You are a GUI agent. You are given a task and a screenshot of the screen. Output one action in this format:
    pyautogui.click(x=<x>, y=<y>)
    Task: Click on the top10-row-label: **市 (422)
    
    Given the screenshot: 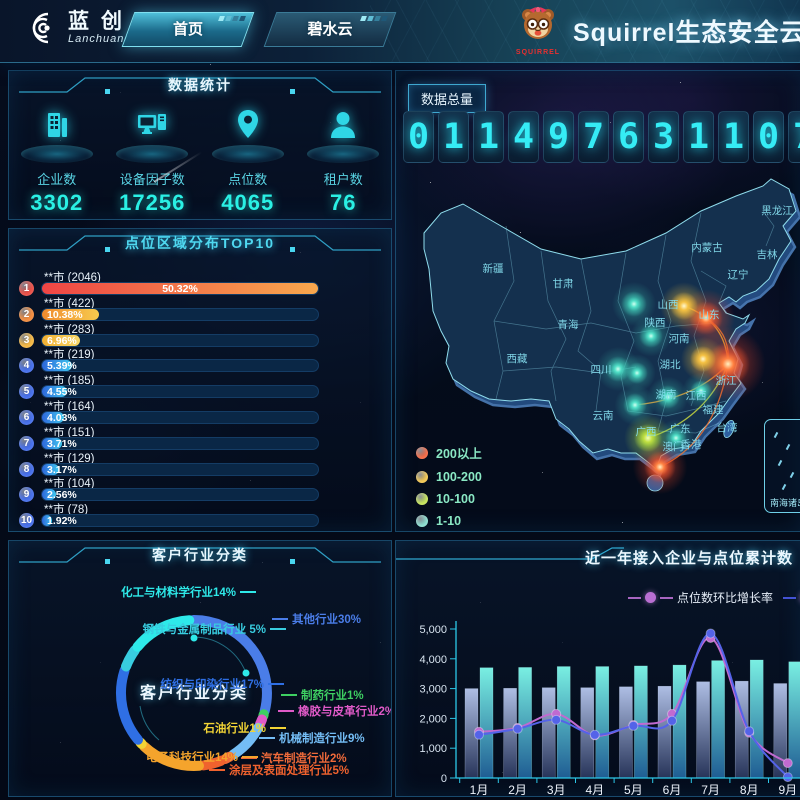 What is the action you would take?
    pyautogui.click(x=69, y=303)
    